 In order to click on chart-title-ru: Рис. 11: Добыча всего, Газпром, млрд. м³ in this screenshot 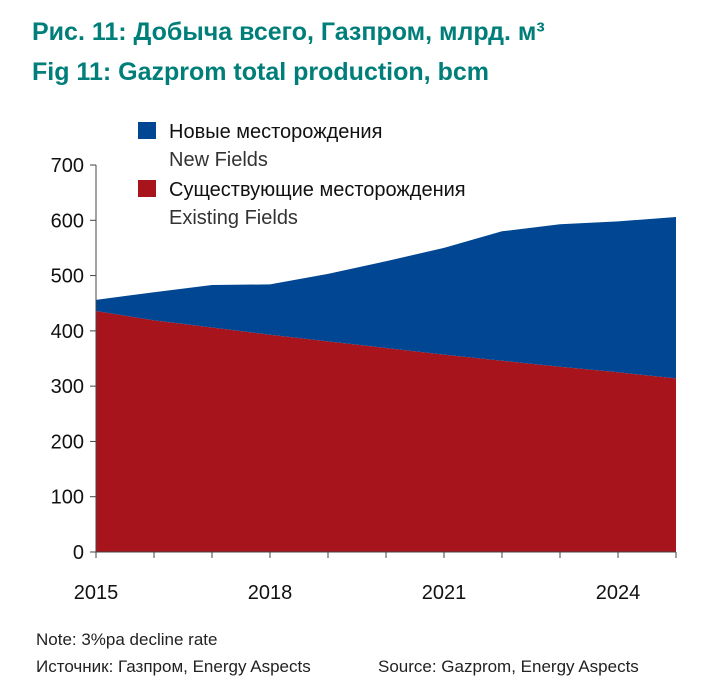, I will do `click(288, 32)`.